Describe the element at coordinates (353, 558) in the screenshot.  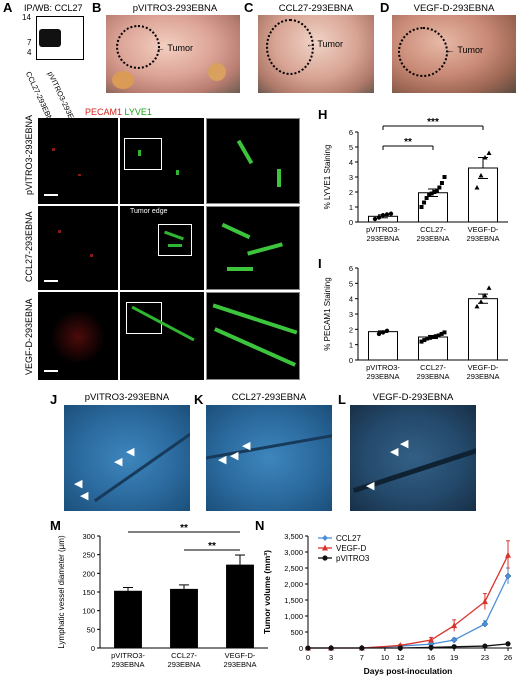
I see `legend-label: pVITRO3` at that location.